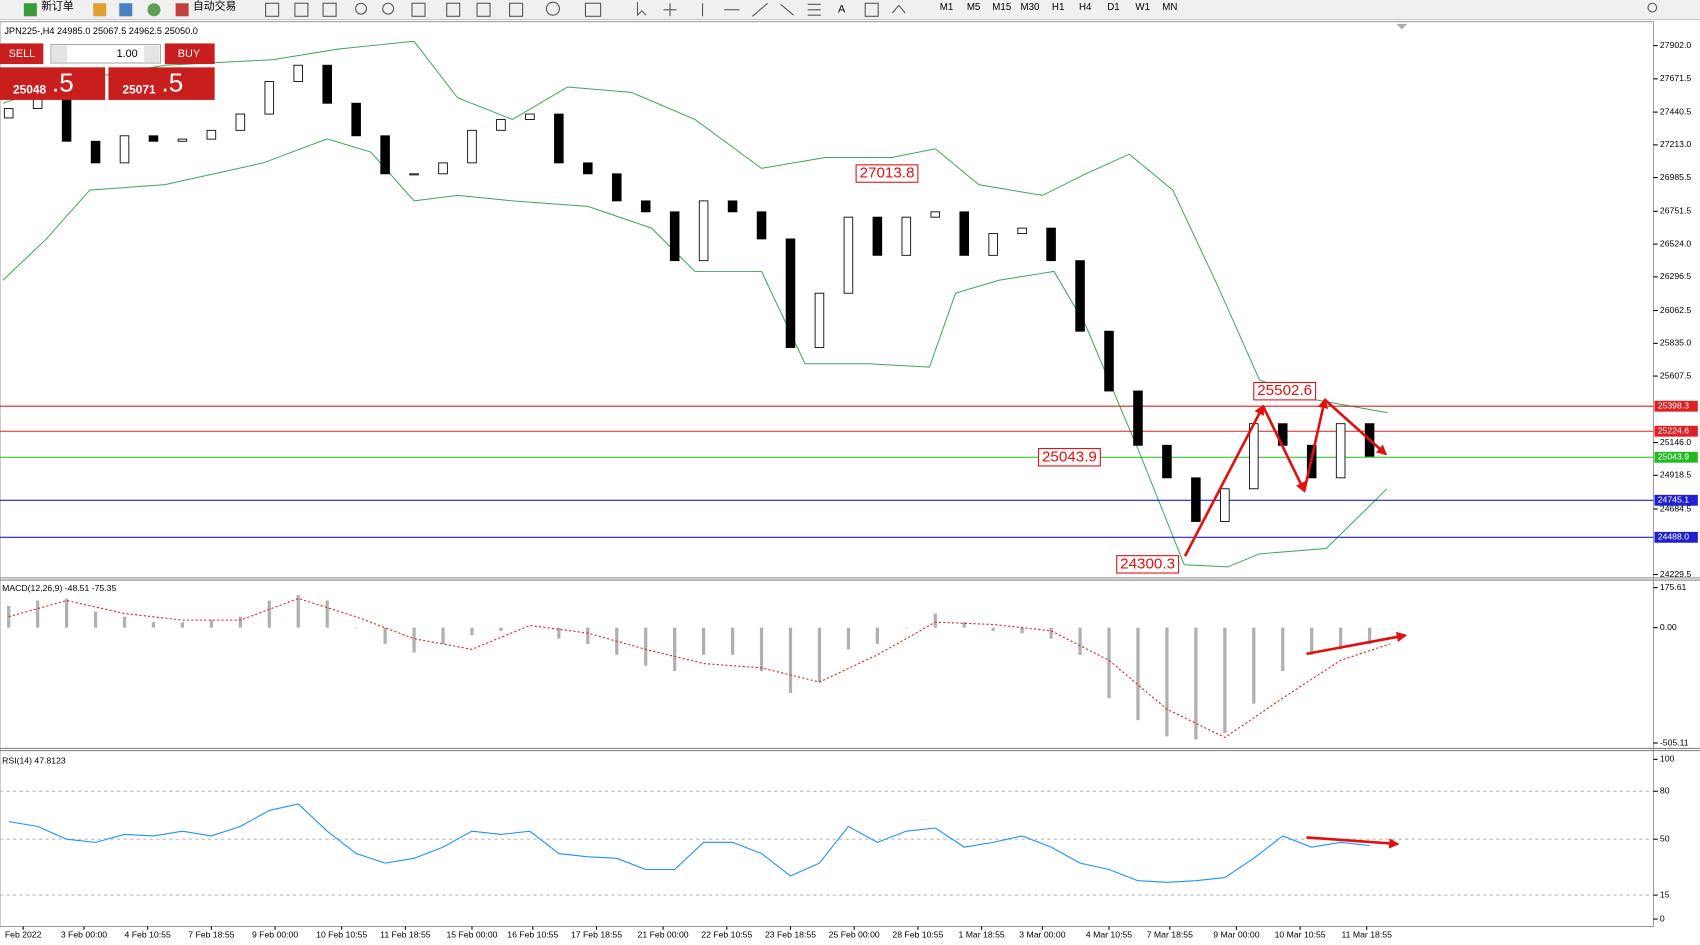  What do you see at coordinates (63, 83) in the screenshot?
I see `sell-price-fraction: .5` at bounding box center [63, 83].